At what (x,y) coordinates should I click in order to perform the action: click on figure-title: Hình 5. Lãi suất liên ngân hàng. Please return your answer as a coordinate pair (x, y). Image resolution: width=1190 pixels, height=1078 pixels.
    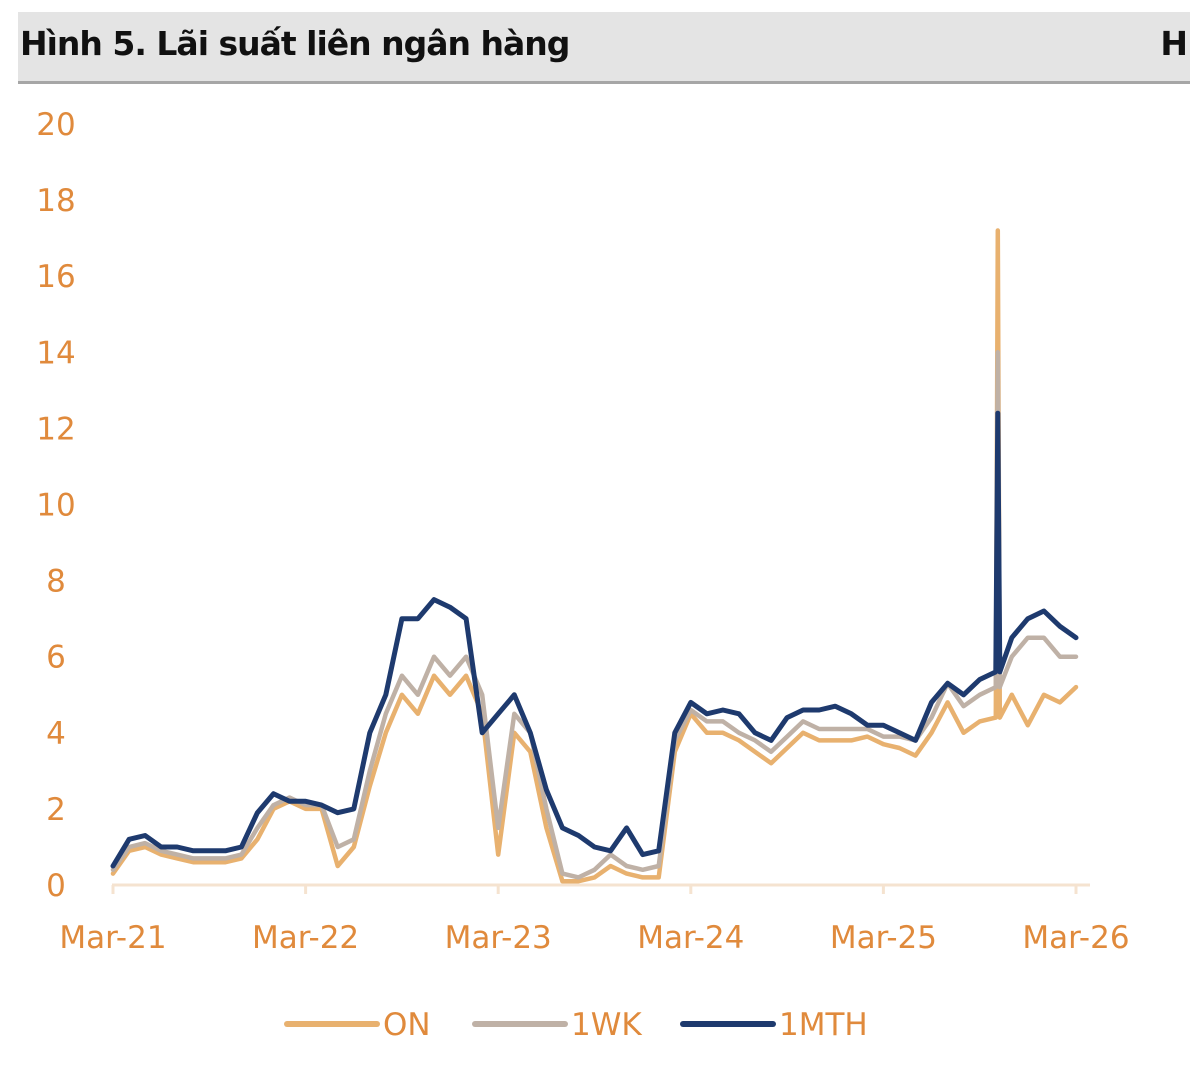
    Looking at the image, I should click on (295, 43).